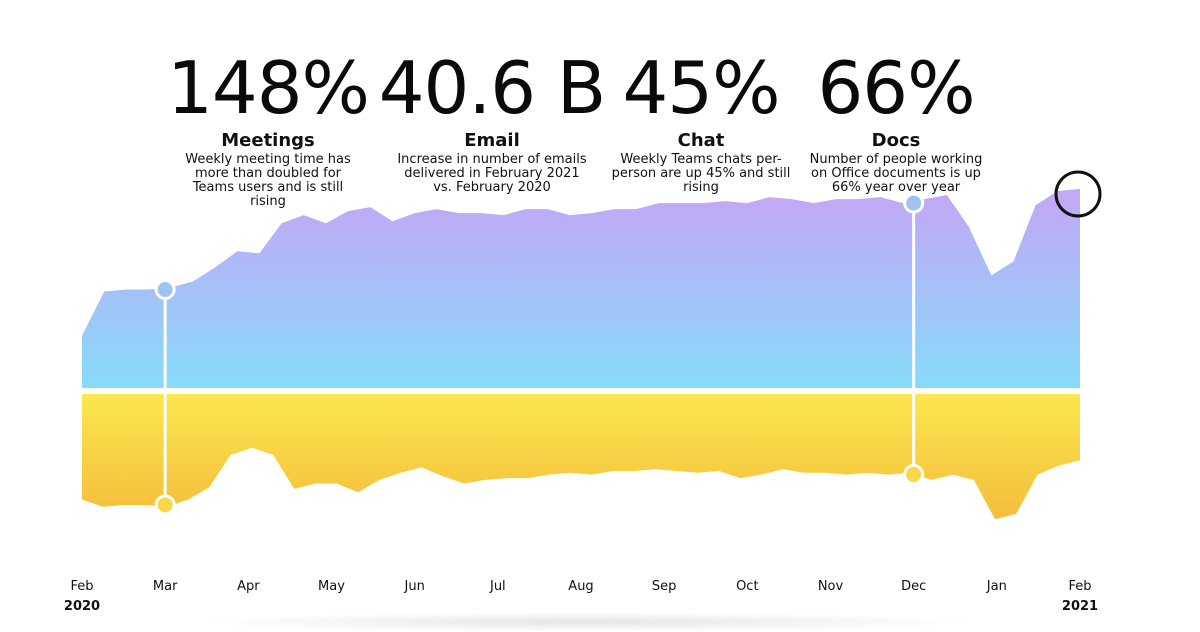  Describe the element at coordinates (664, 586) in the screenshot. I see `x-tick-label: Sep` at that location.